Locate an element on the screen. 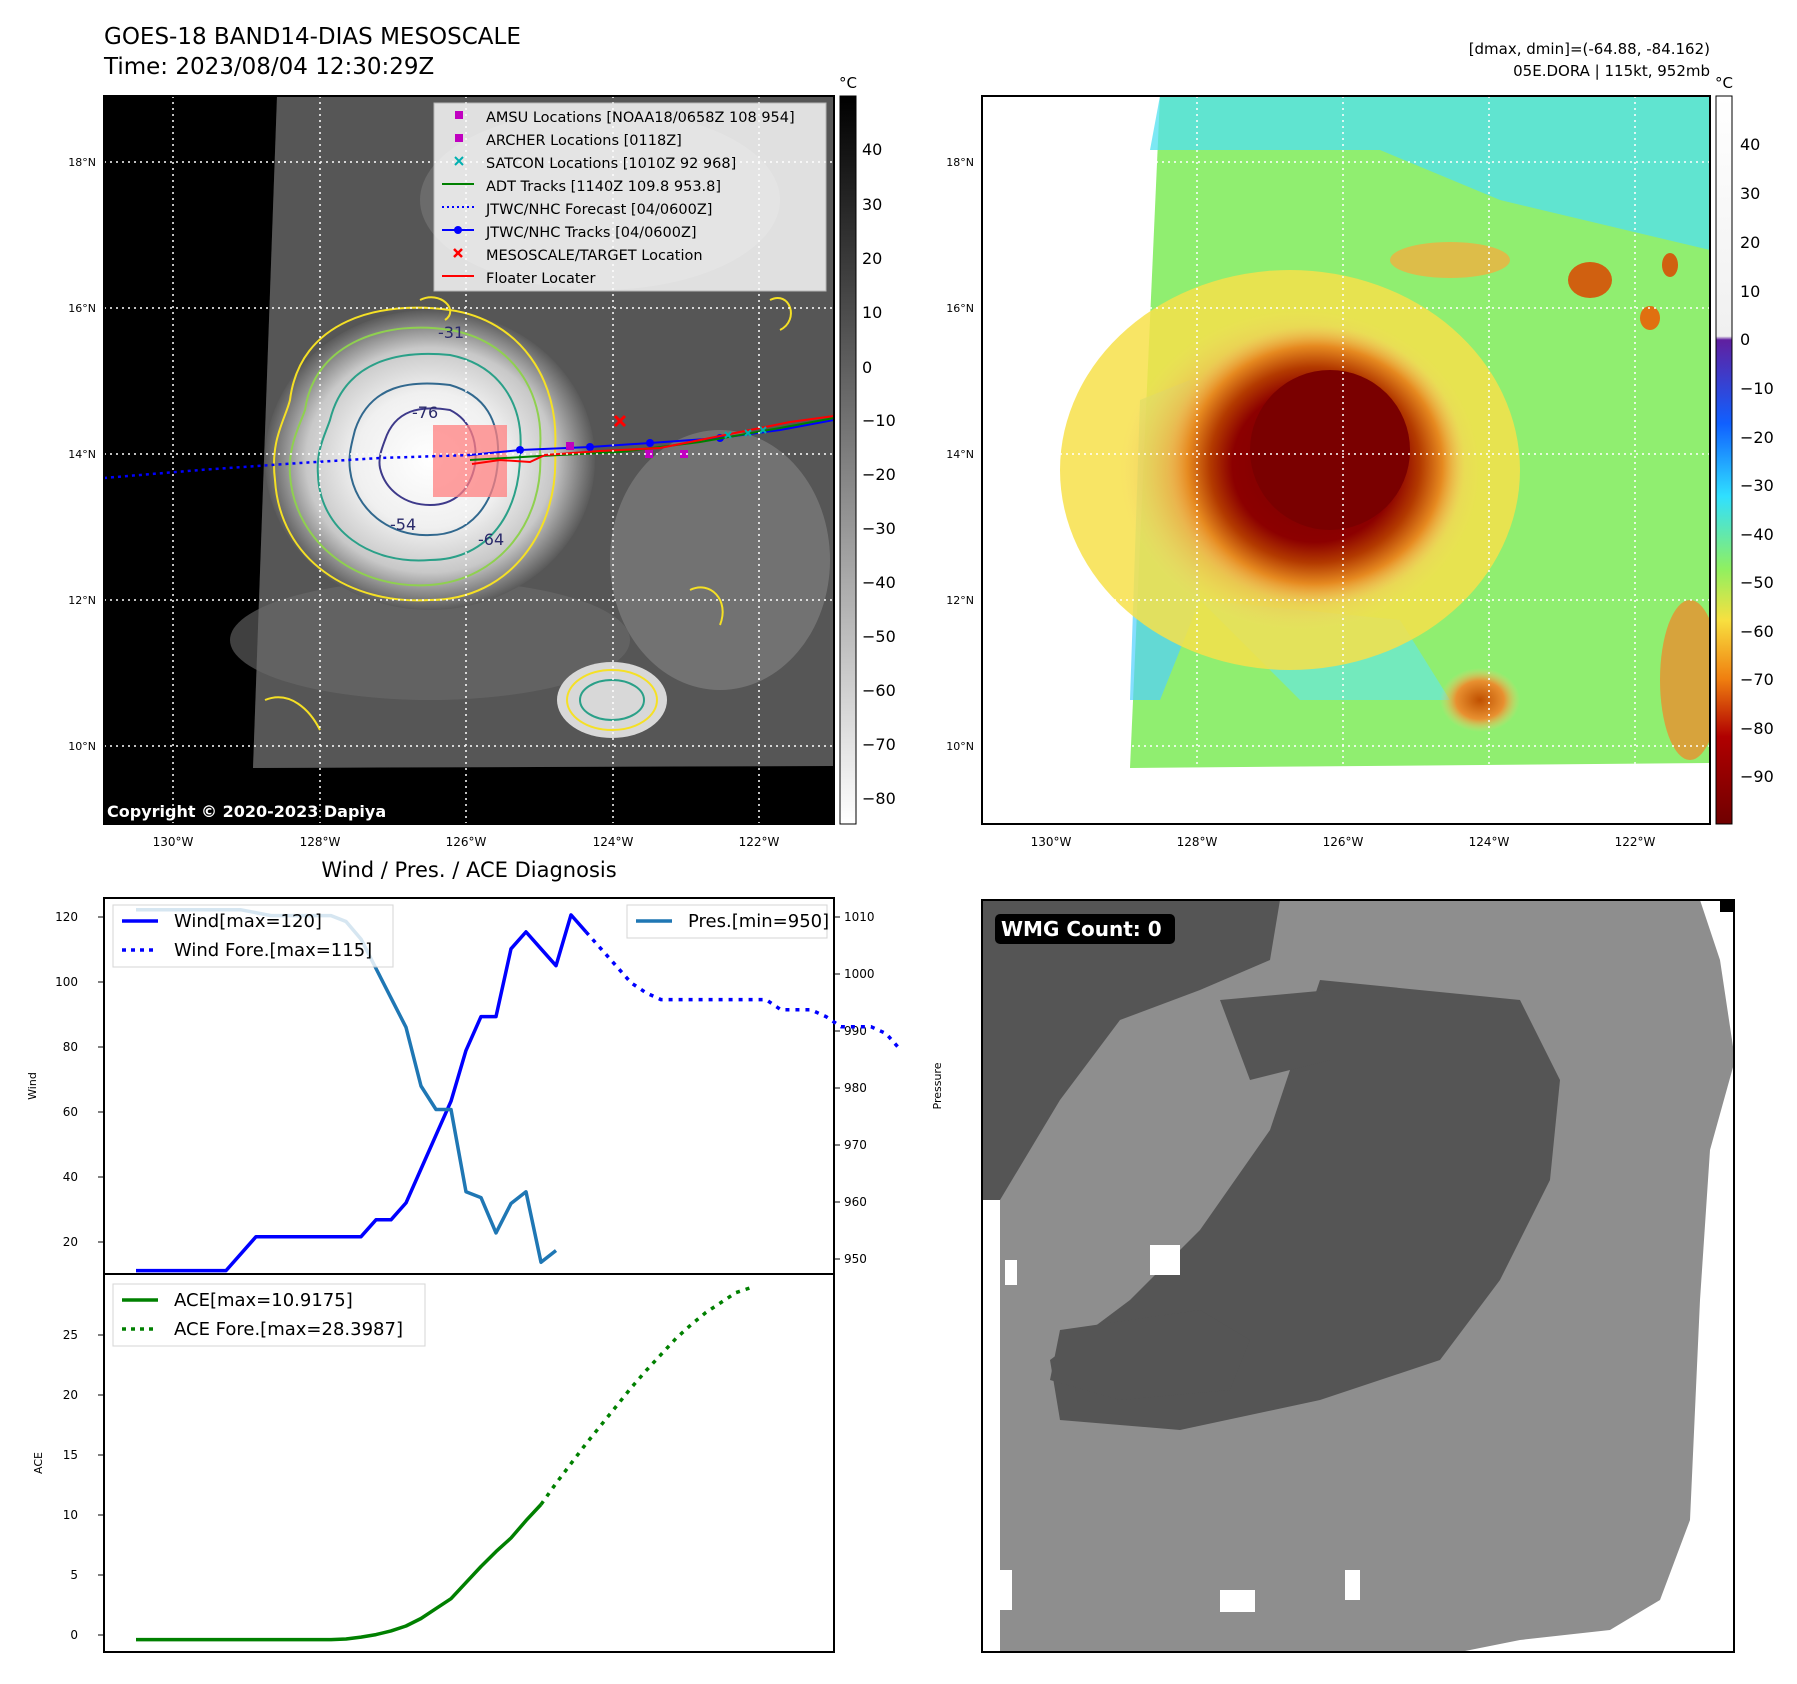  wind-fore-legend-label: Wind Fore.[max=115] is located at coordinates (273, 950).